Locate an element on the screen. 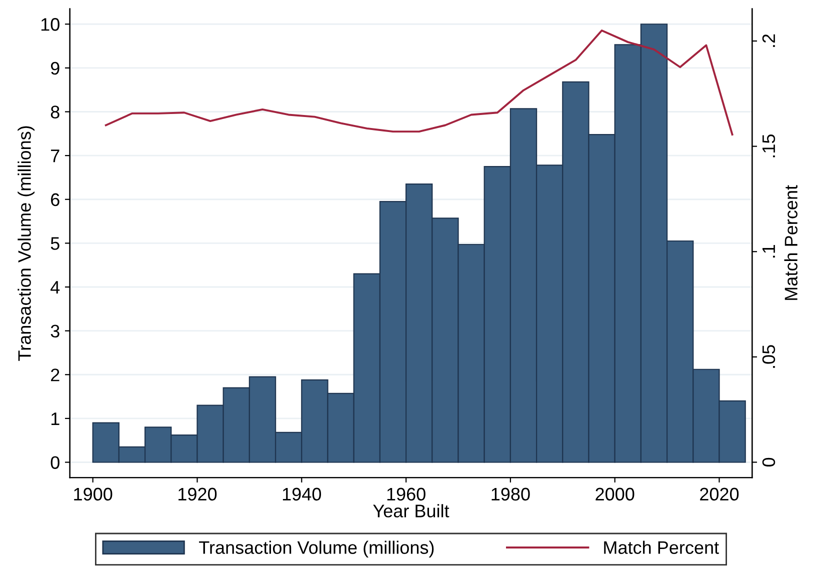  y-tick-label: 0 is located at coordinates (55, 462).